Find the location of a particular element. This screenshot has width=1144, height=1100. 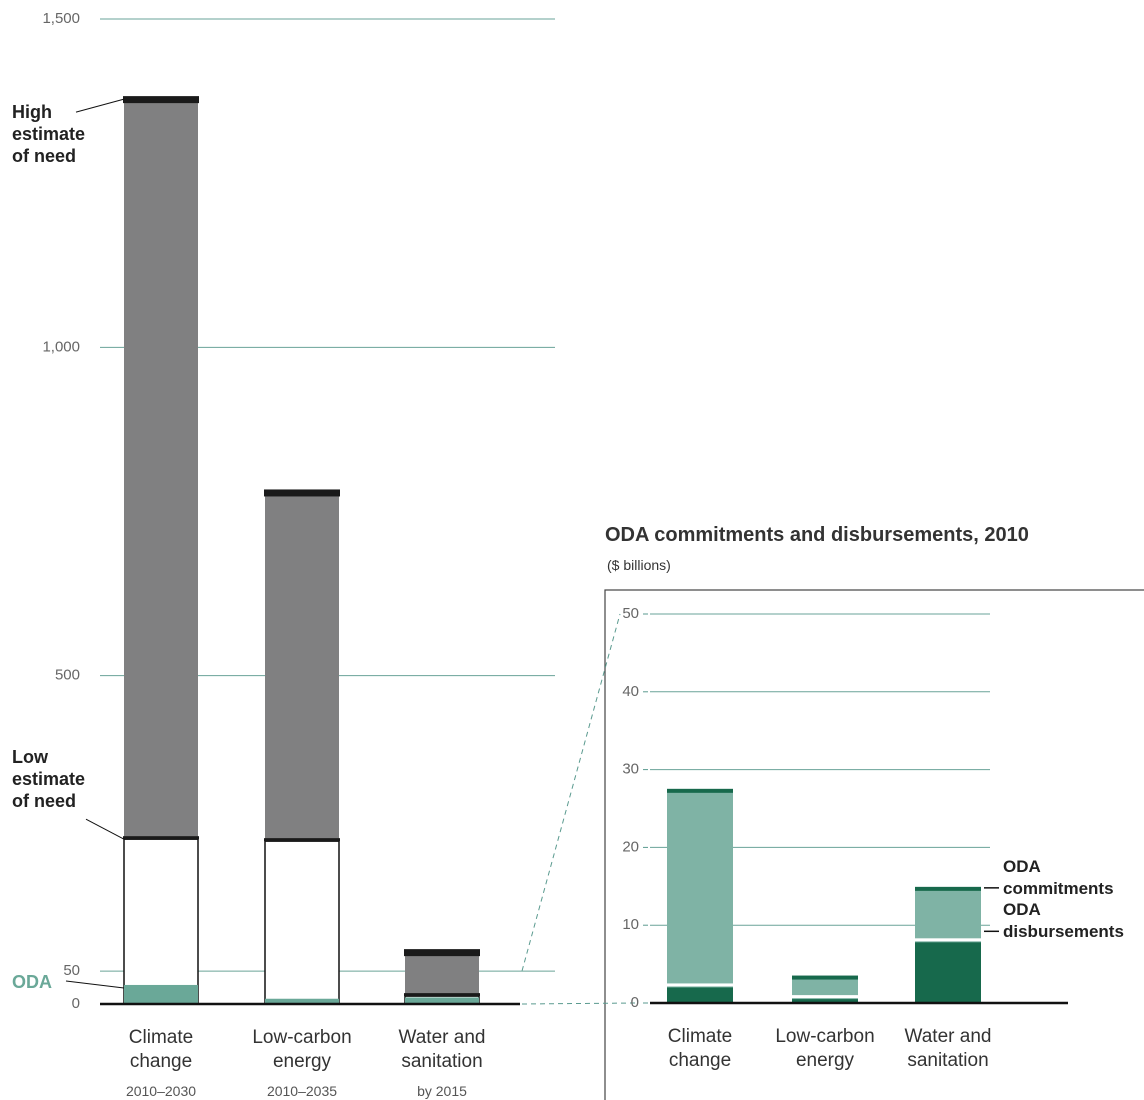

y-tick-label: 40 is located at coordinates (630, 691).